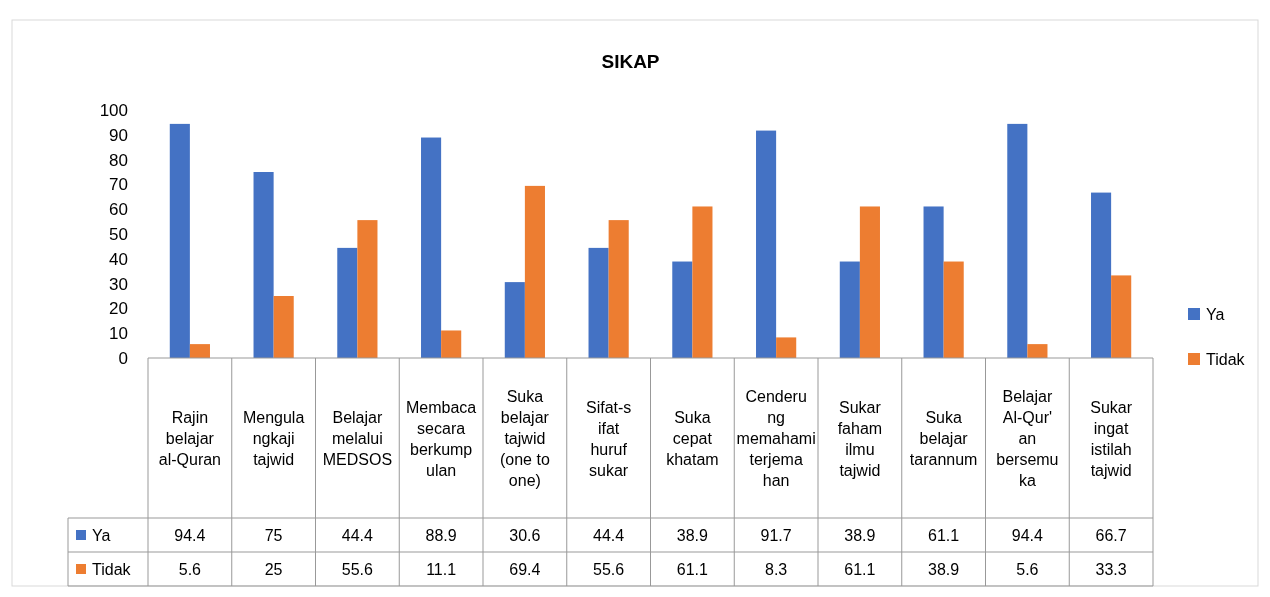 This screenshot has height=597, width=1270. What do you see at coordinates (113, 110) in the screenshot?
I see `y-tick-label: 100` at bounding box center [113, 110].